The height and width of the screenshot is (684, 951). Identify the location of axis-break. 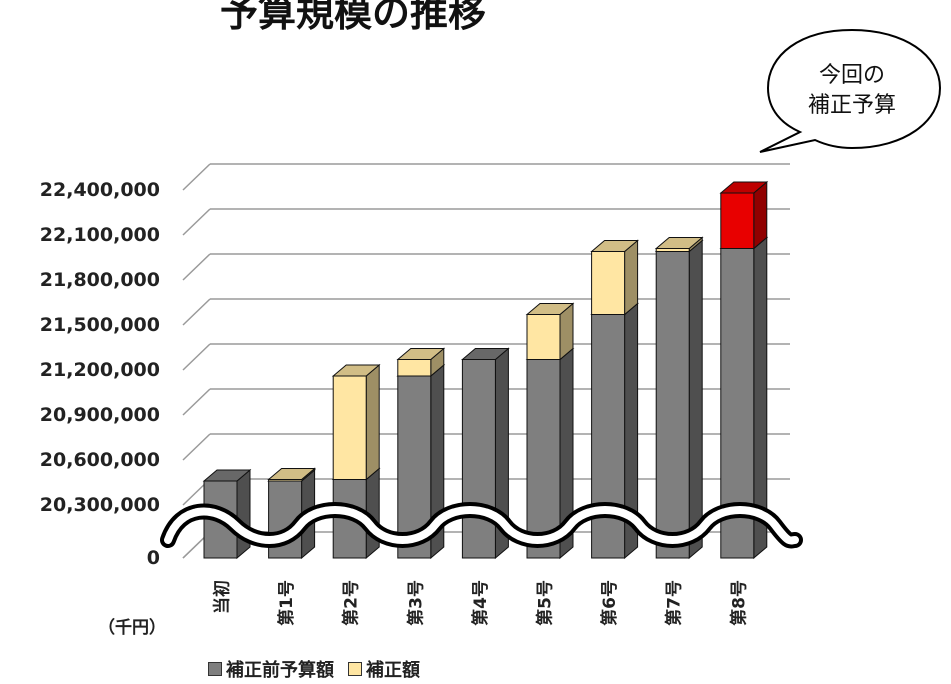
(481, 525).